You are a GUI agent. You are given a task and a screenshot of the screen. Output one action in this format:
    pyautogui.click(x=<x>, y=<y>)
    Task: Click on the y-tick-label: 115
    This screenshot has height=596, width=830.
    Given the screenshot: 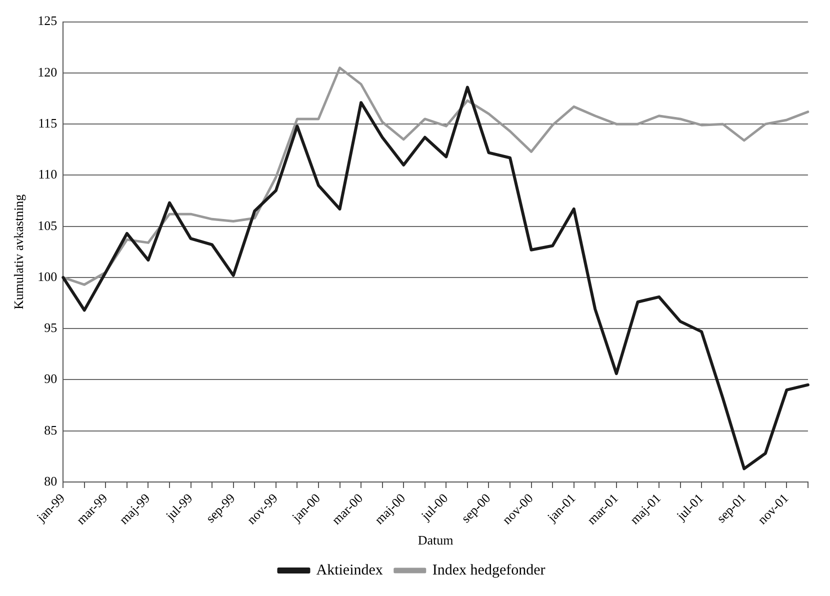 What is the action you would take?
    pyautogui.click(x=48, y=122)
    